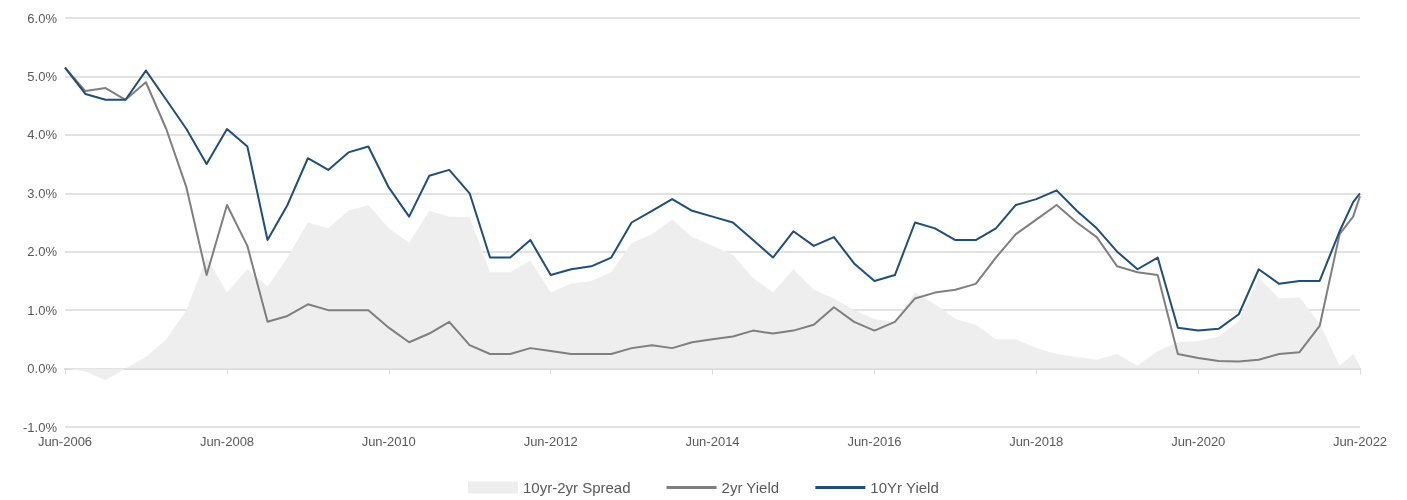  What do you see at coordinates (577, 487) in the screenshot?
I see `legend-label: 10yr-2yr Spread` at bounding box center [577, 487].